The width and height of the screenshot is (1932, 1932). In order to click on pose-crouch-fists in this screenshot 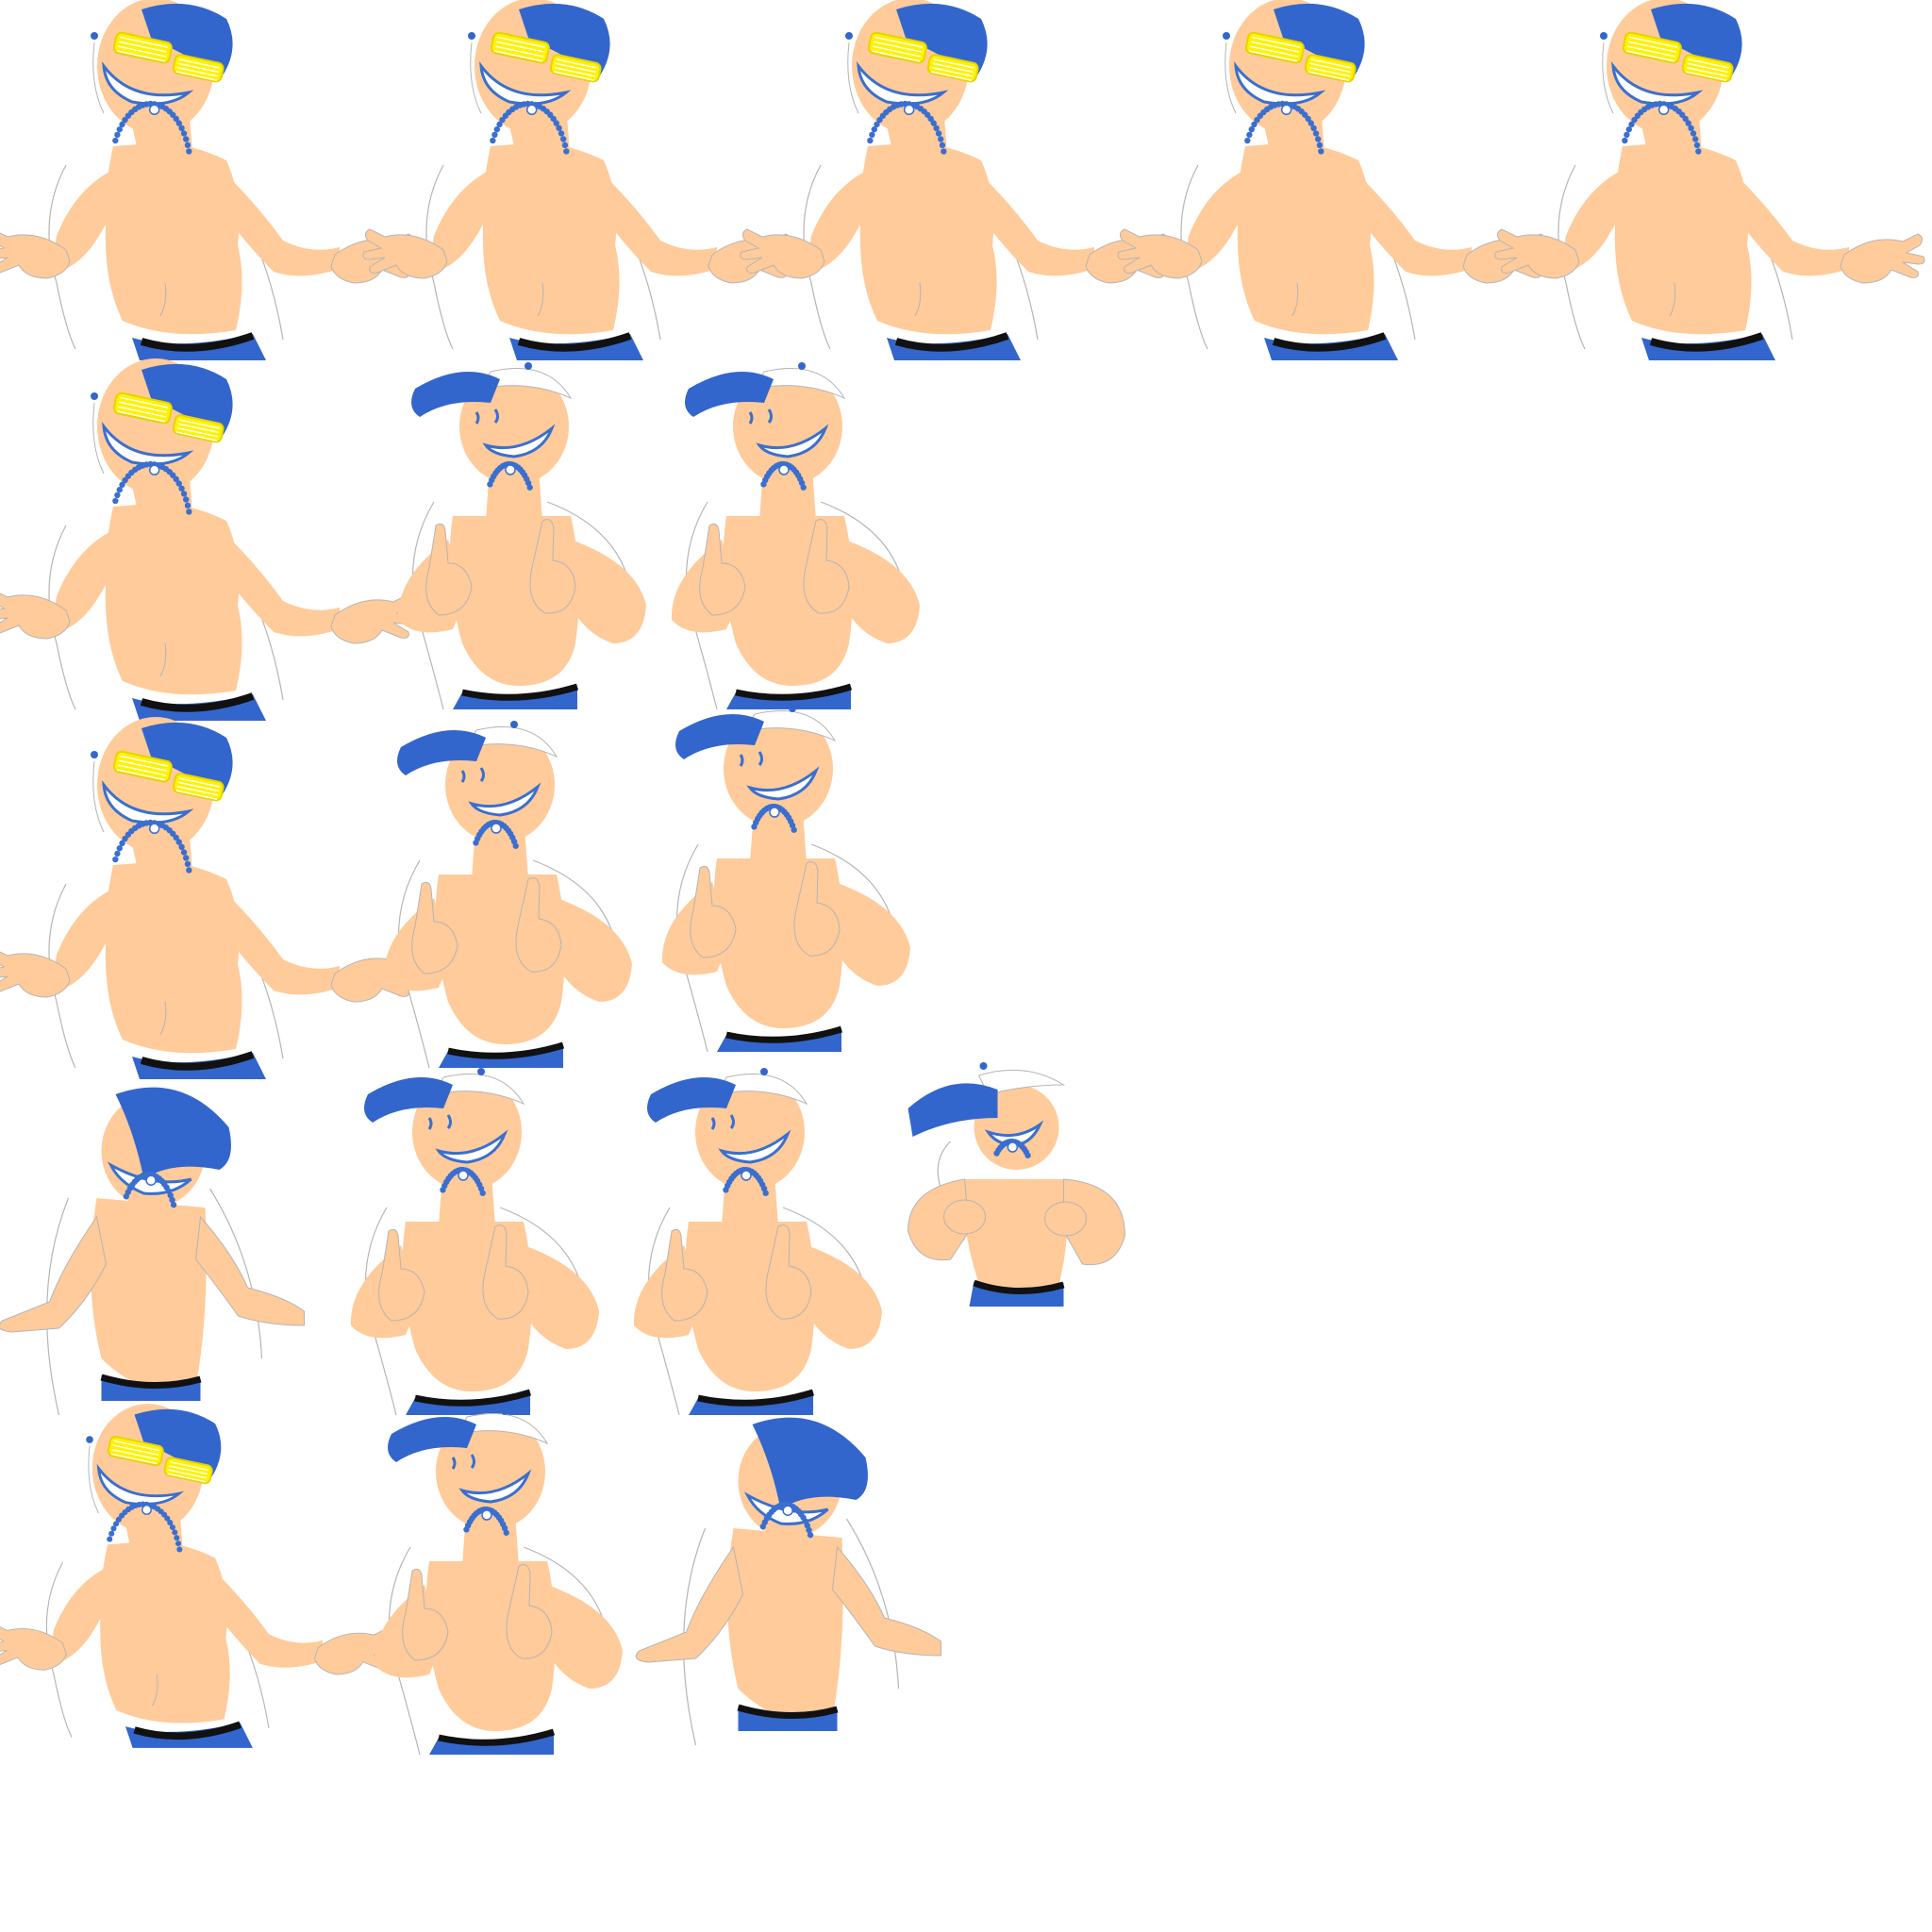, I will do `click(1016, 1184)`.